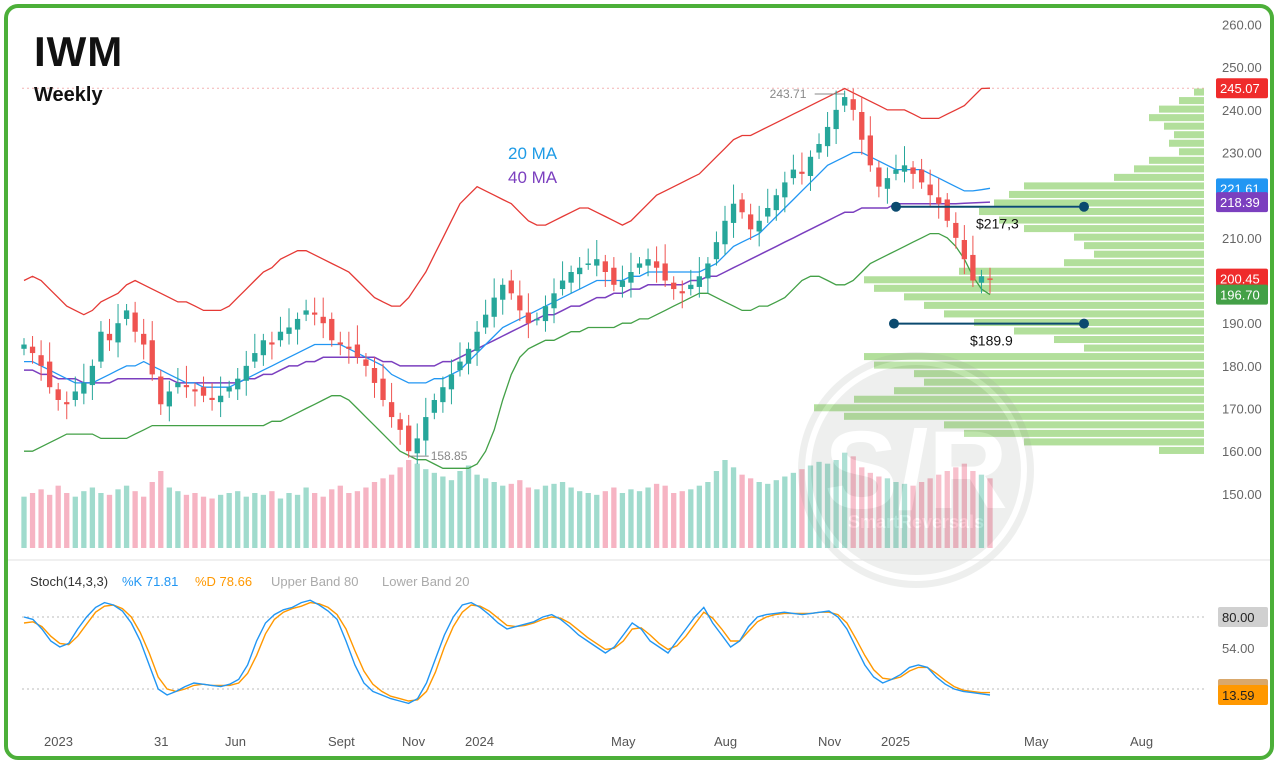 This screenshot has height=764, width=1278. Describe the element at coordinates (150, 581) in the screenshot. I see `stoch-k-label: %K 71.81` at that location.